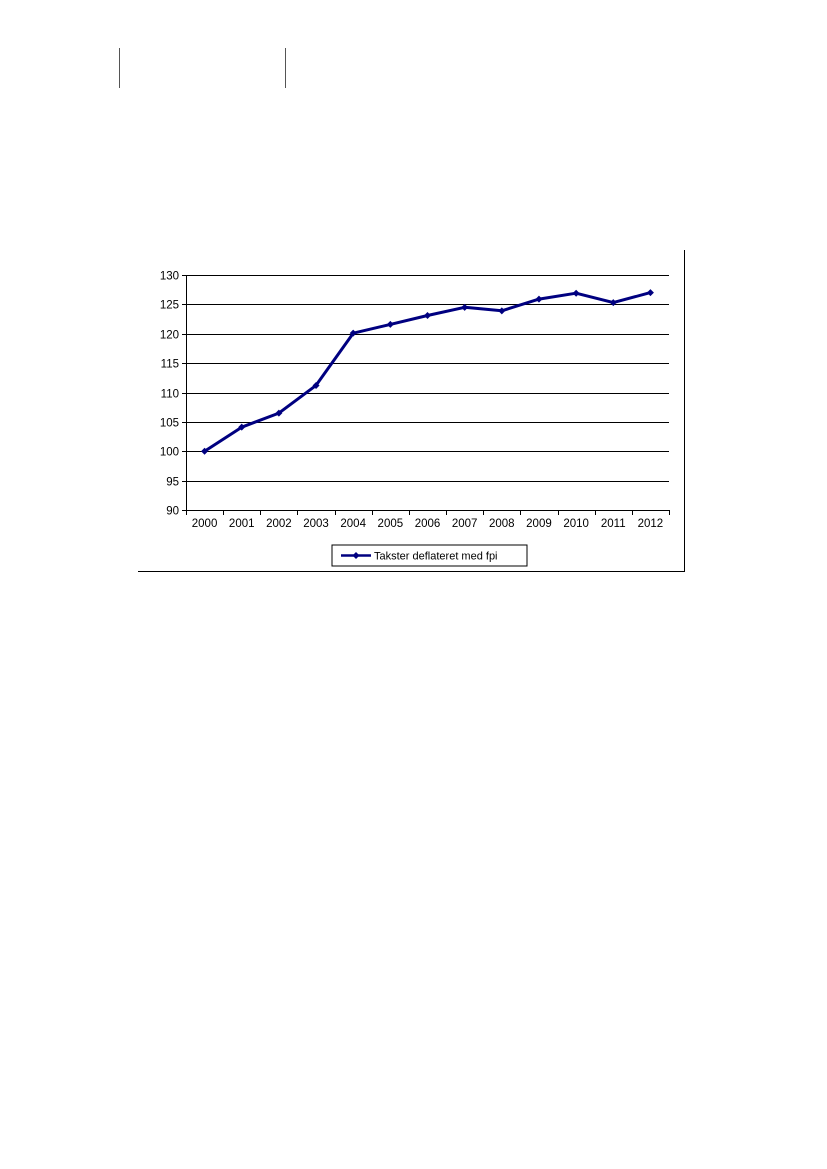  What do you see at coordinates (170, 395) in the screenshot?
I see `y-tick-label: 110` at bounding box center [170, 395].